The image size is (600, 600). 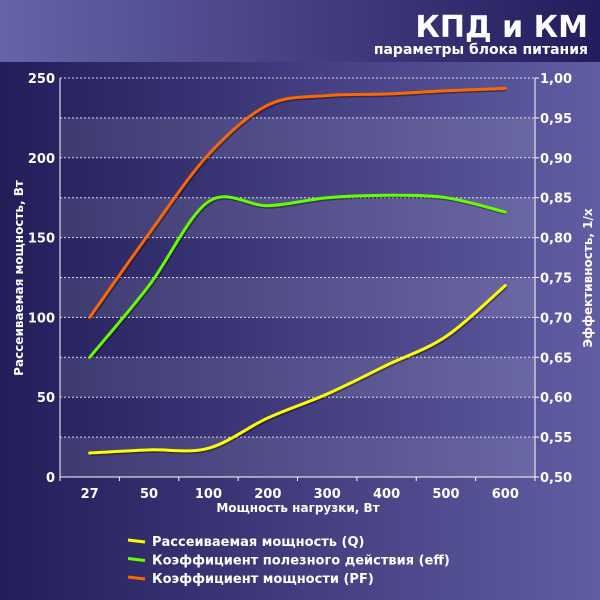 I want to click on y-tick-label-left: 0, so click(x=50, y=478).